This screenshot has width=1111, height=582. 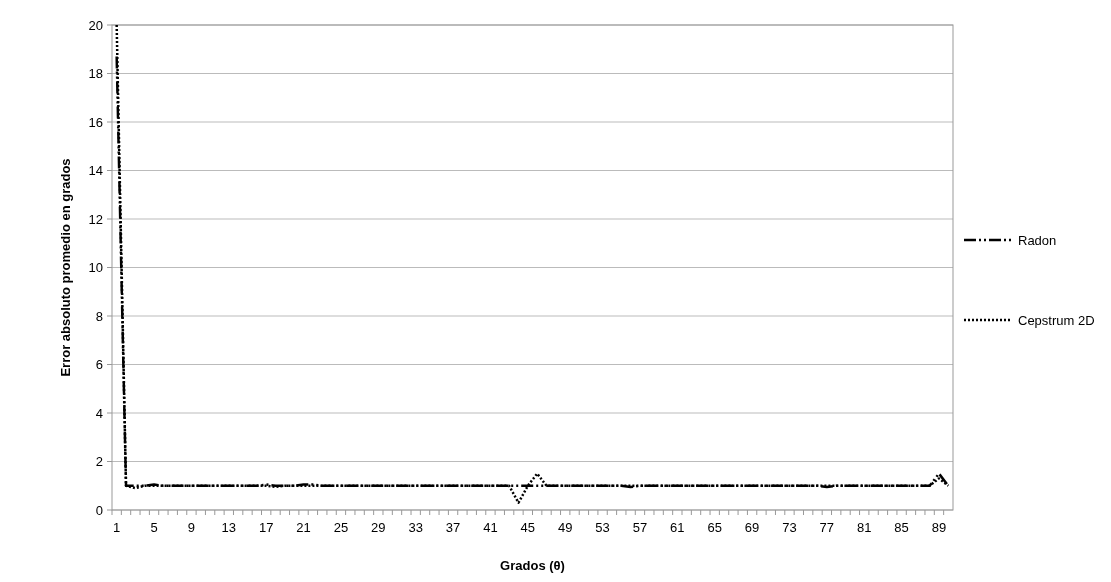 I want to click on x-tick-label: 9, so click(x=191, y=527).